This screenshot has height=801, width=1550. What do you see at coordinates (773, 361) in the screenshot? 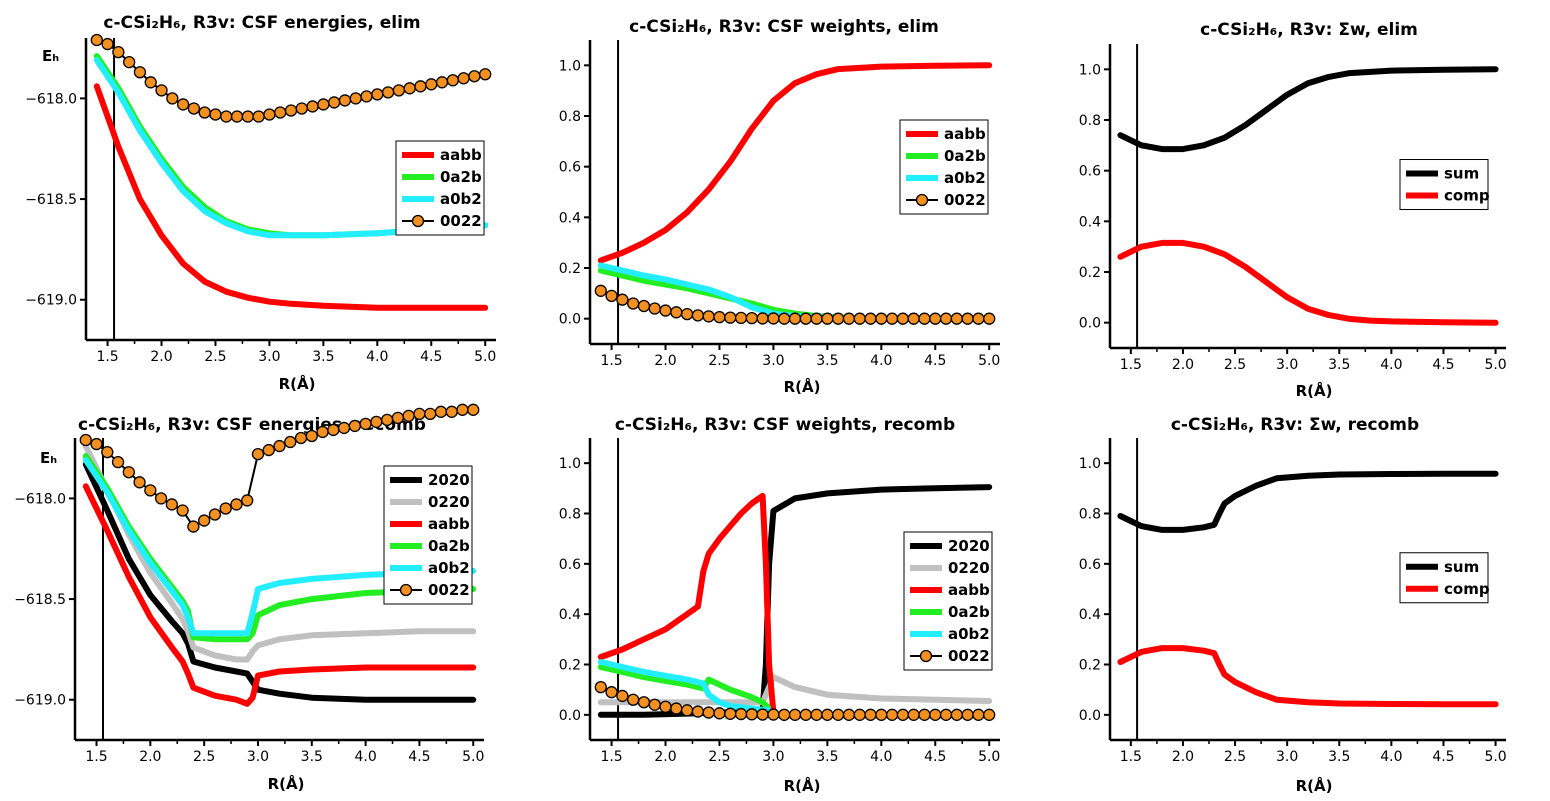
I see `x-tick-label: 3.0` at bounding box center [773, 361].